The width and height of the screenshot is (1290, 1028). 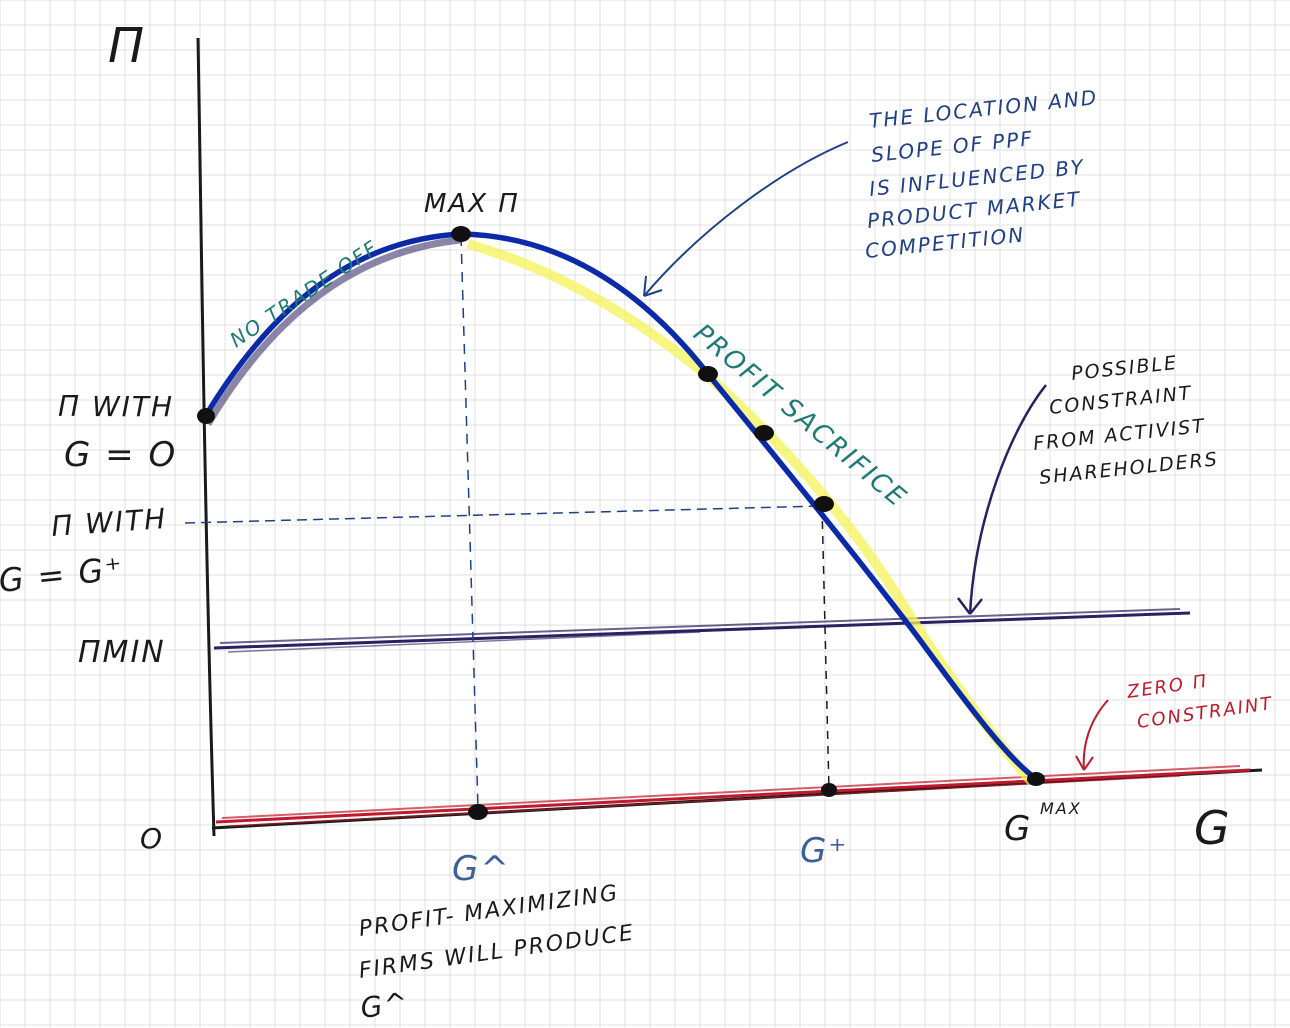 What do you see at coordinates (1213, 828) in the screenshot?
I see `x-axis-label: G` at bounding box center [1213, 828].